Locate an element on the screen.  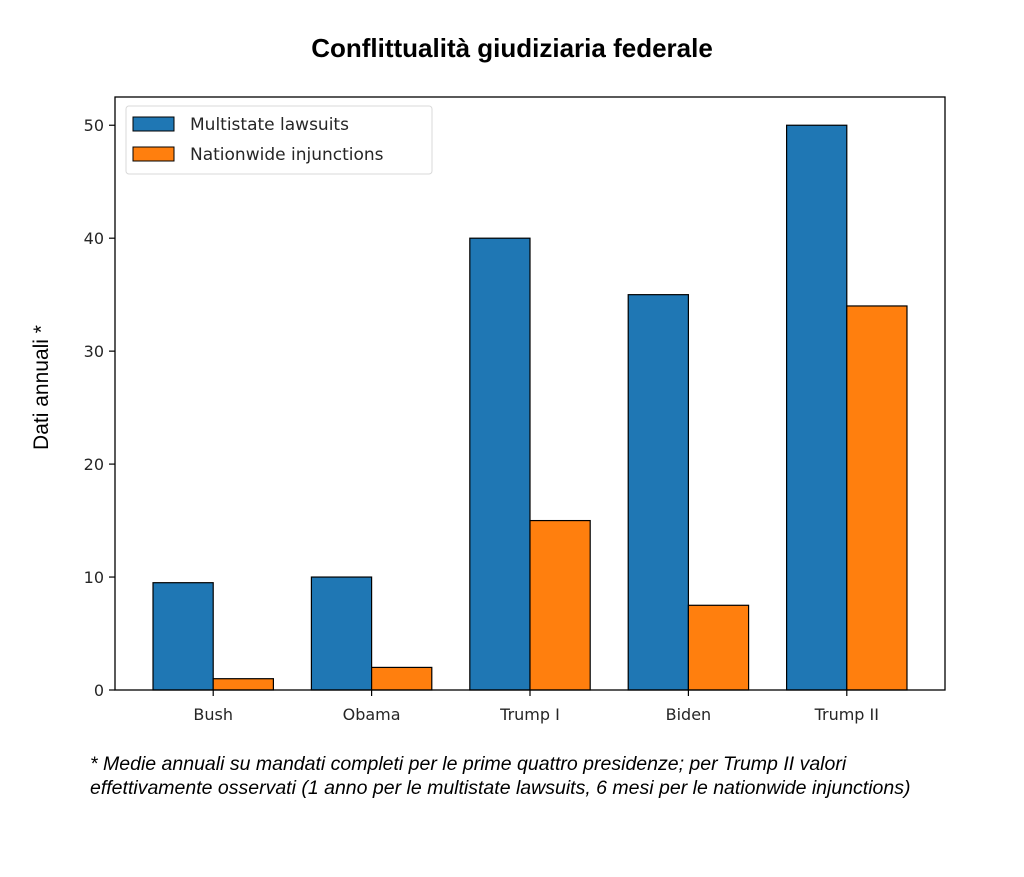
y-axis-label: Dati annuali * is located at coordinates (41, 387).